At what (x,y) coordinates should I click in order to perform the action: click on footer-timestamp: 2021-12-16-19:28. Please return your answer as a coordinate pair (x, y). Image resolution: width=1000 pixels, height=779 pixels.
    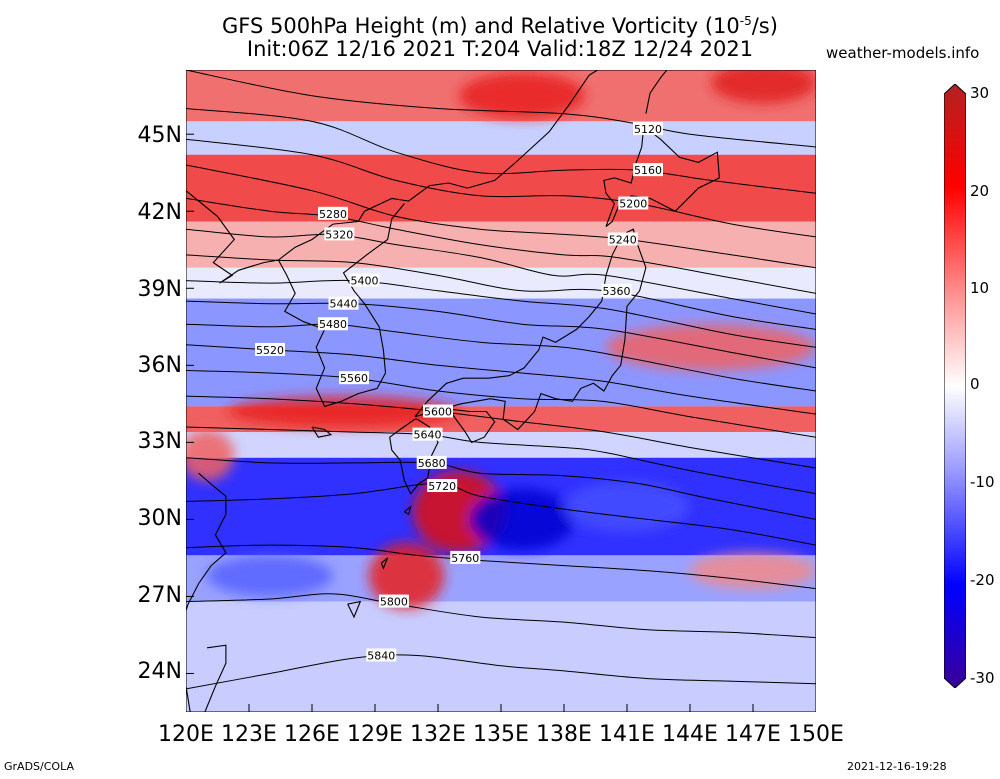
    Looking at the image, I should click on (897, 766).